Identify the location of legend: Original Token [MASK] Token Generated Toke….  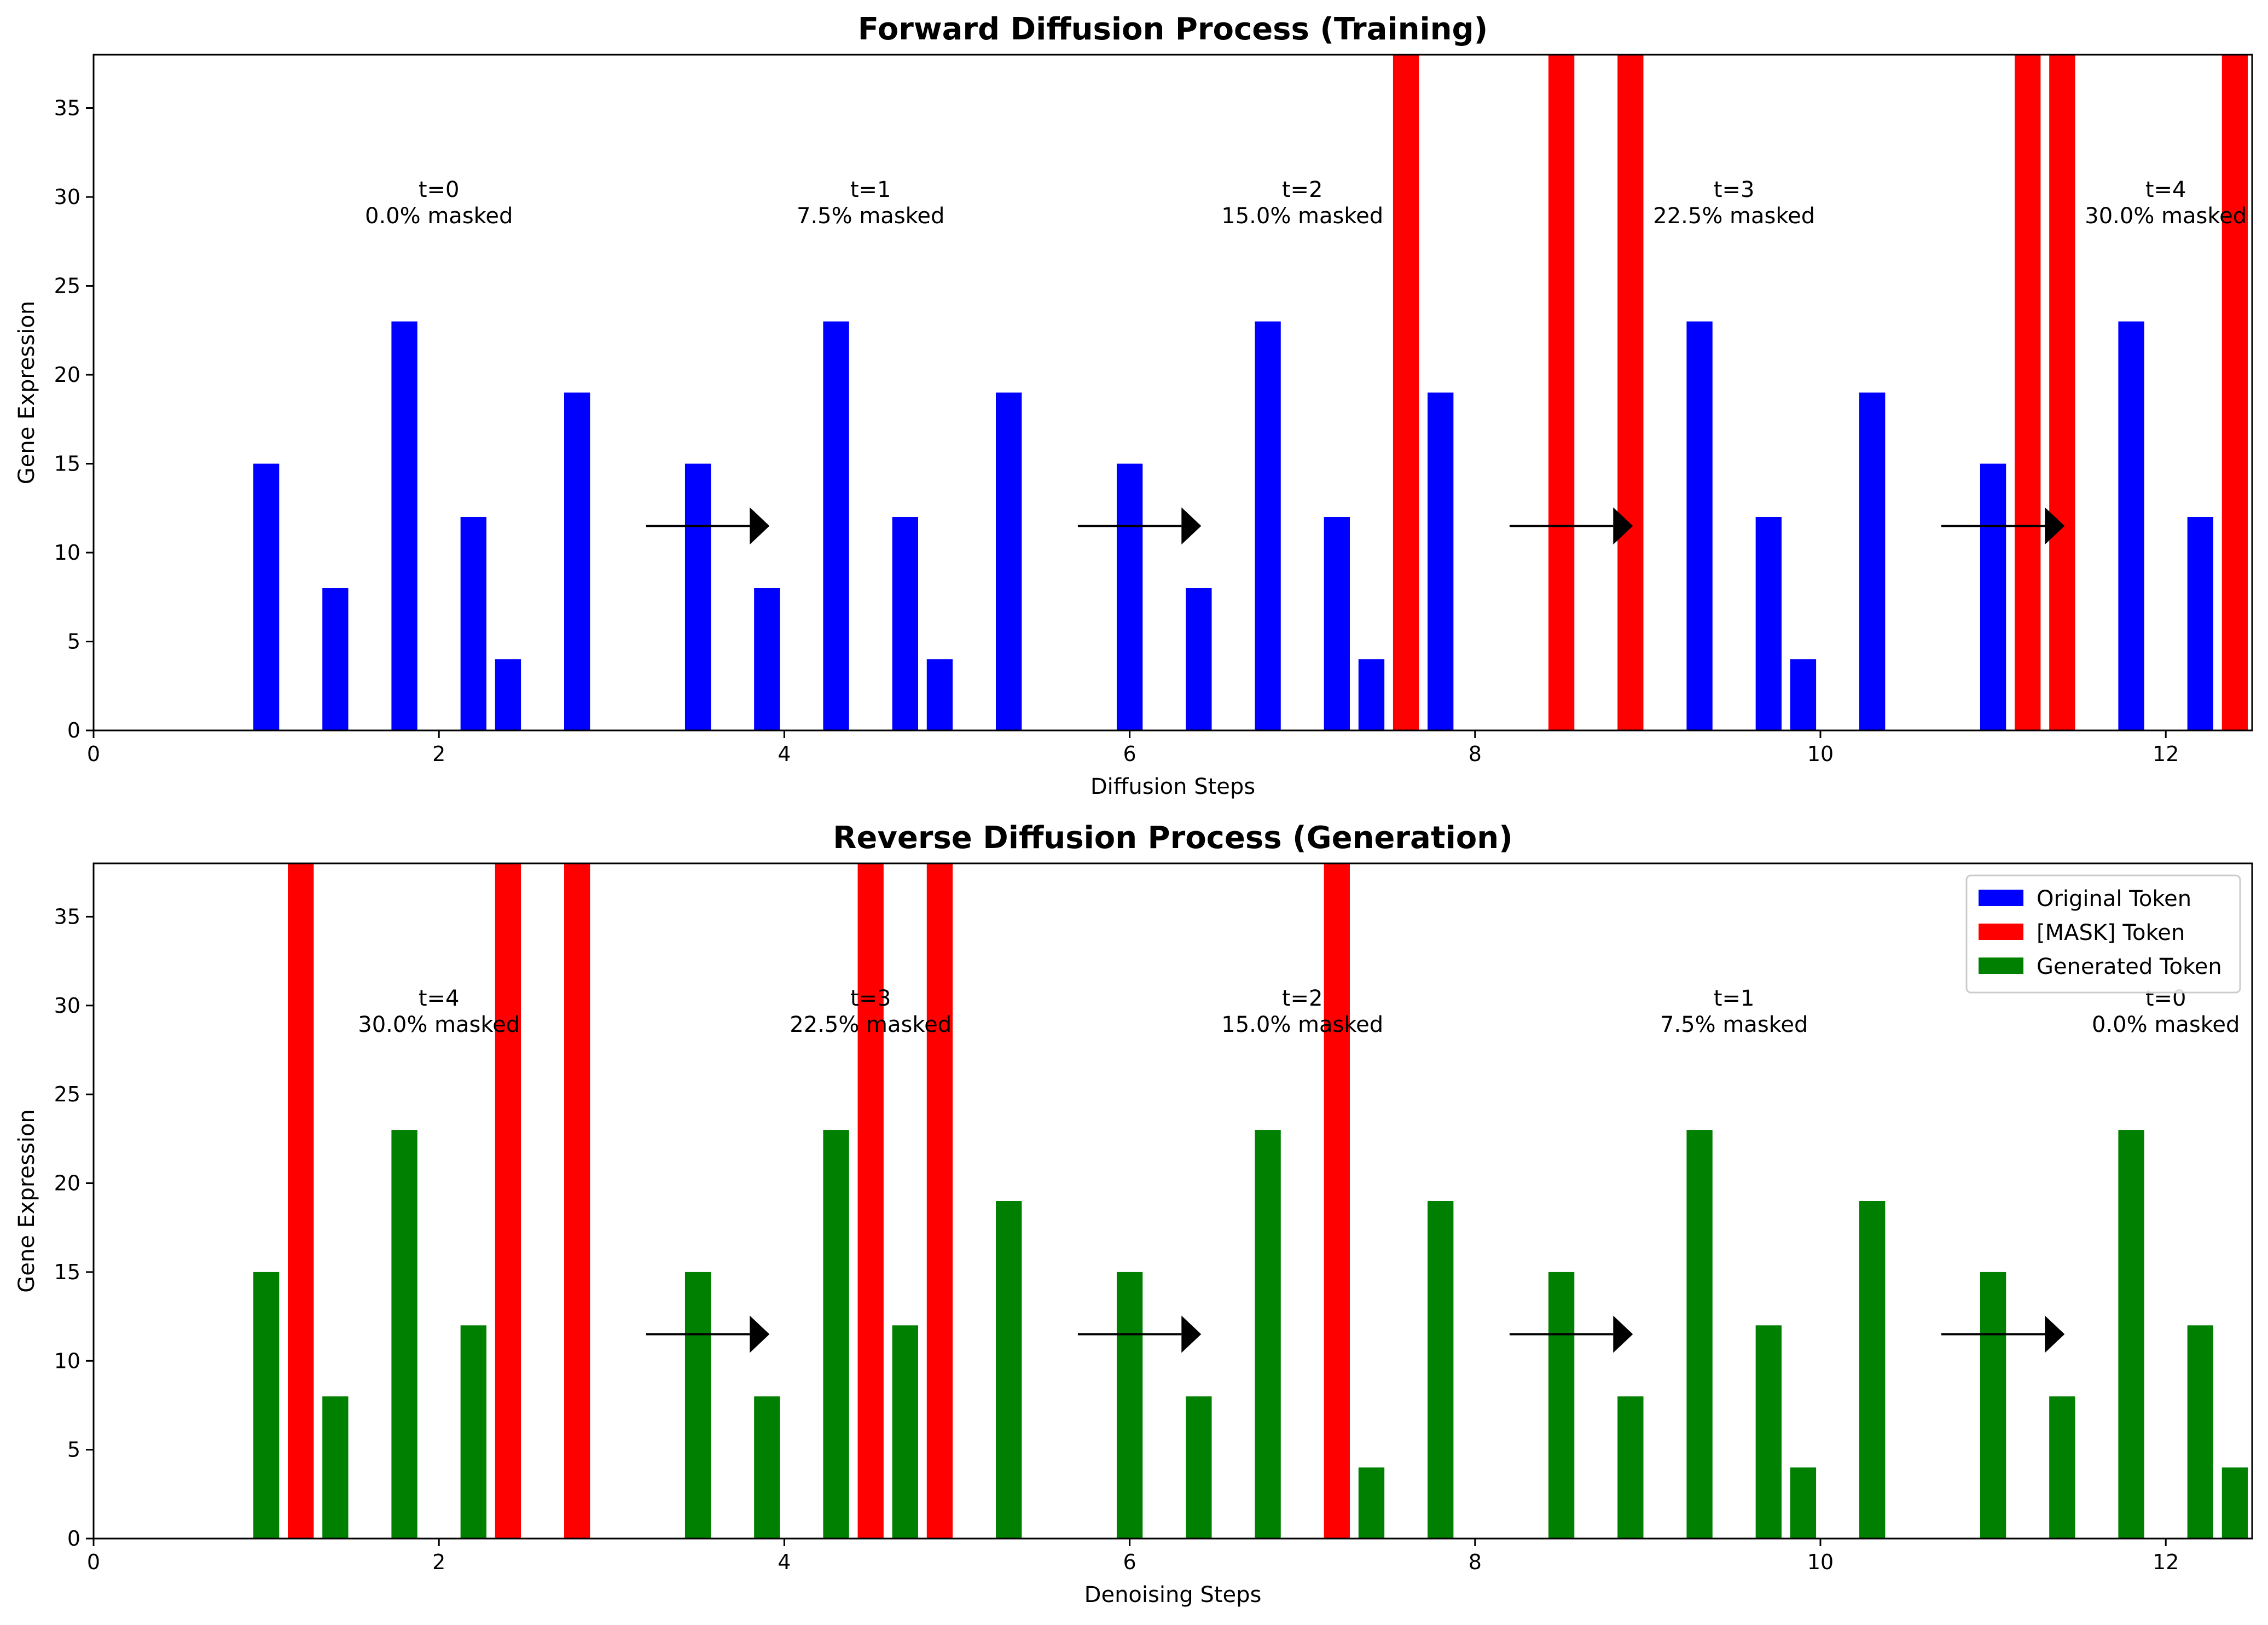
(2103, 934).